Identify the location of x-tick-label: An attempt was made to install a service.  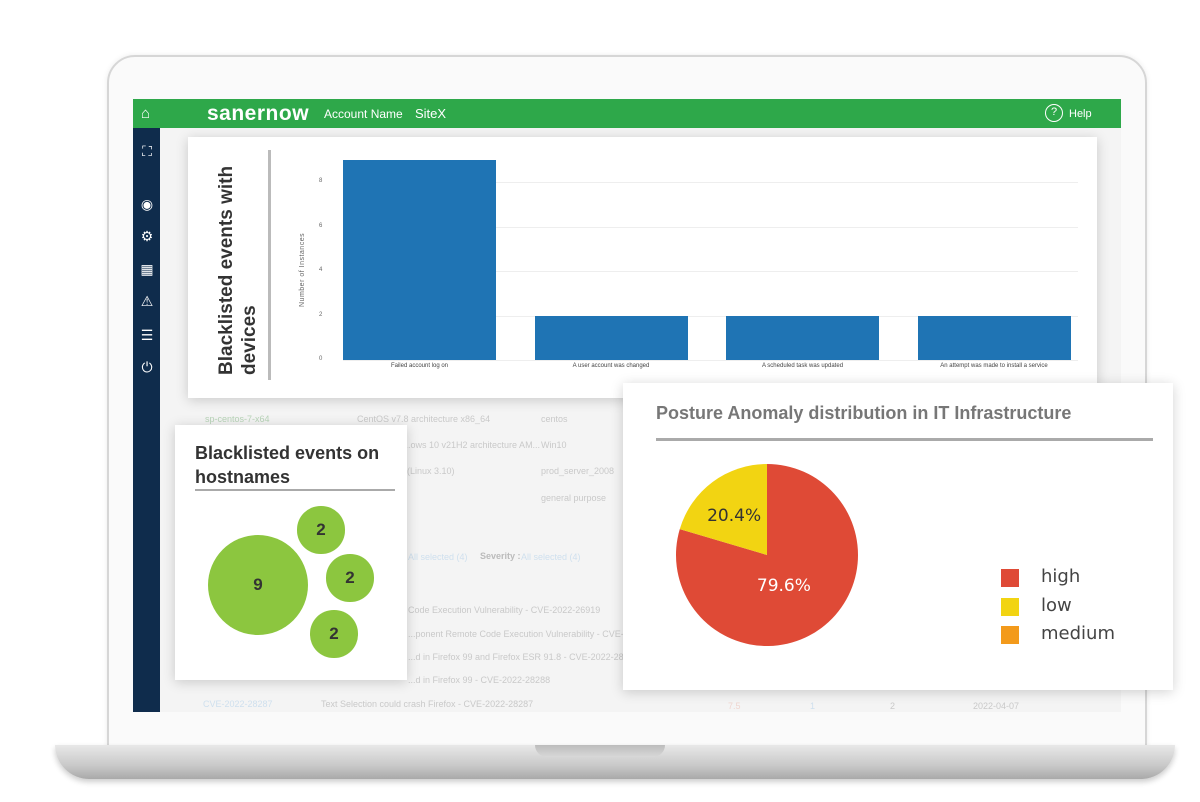
(994, 366).